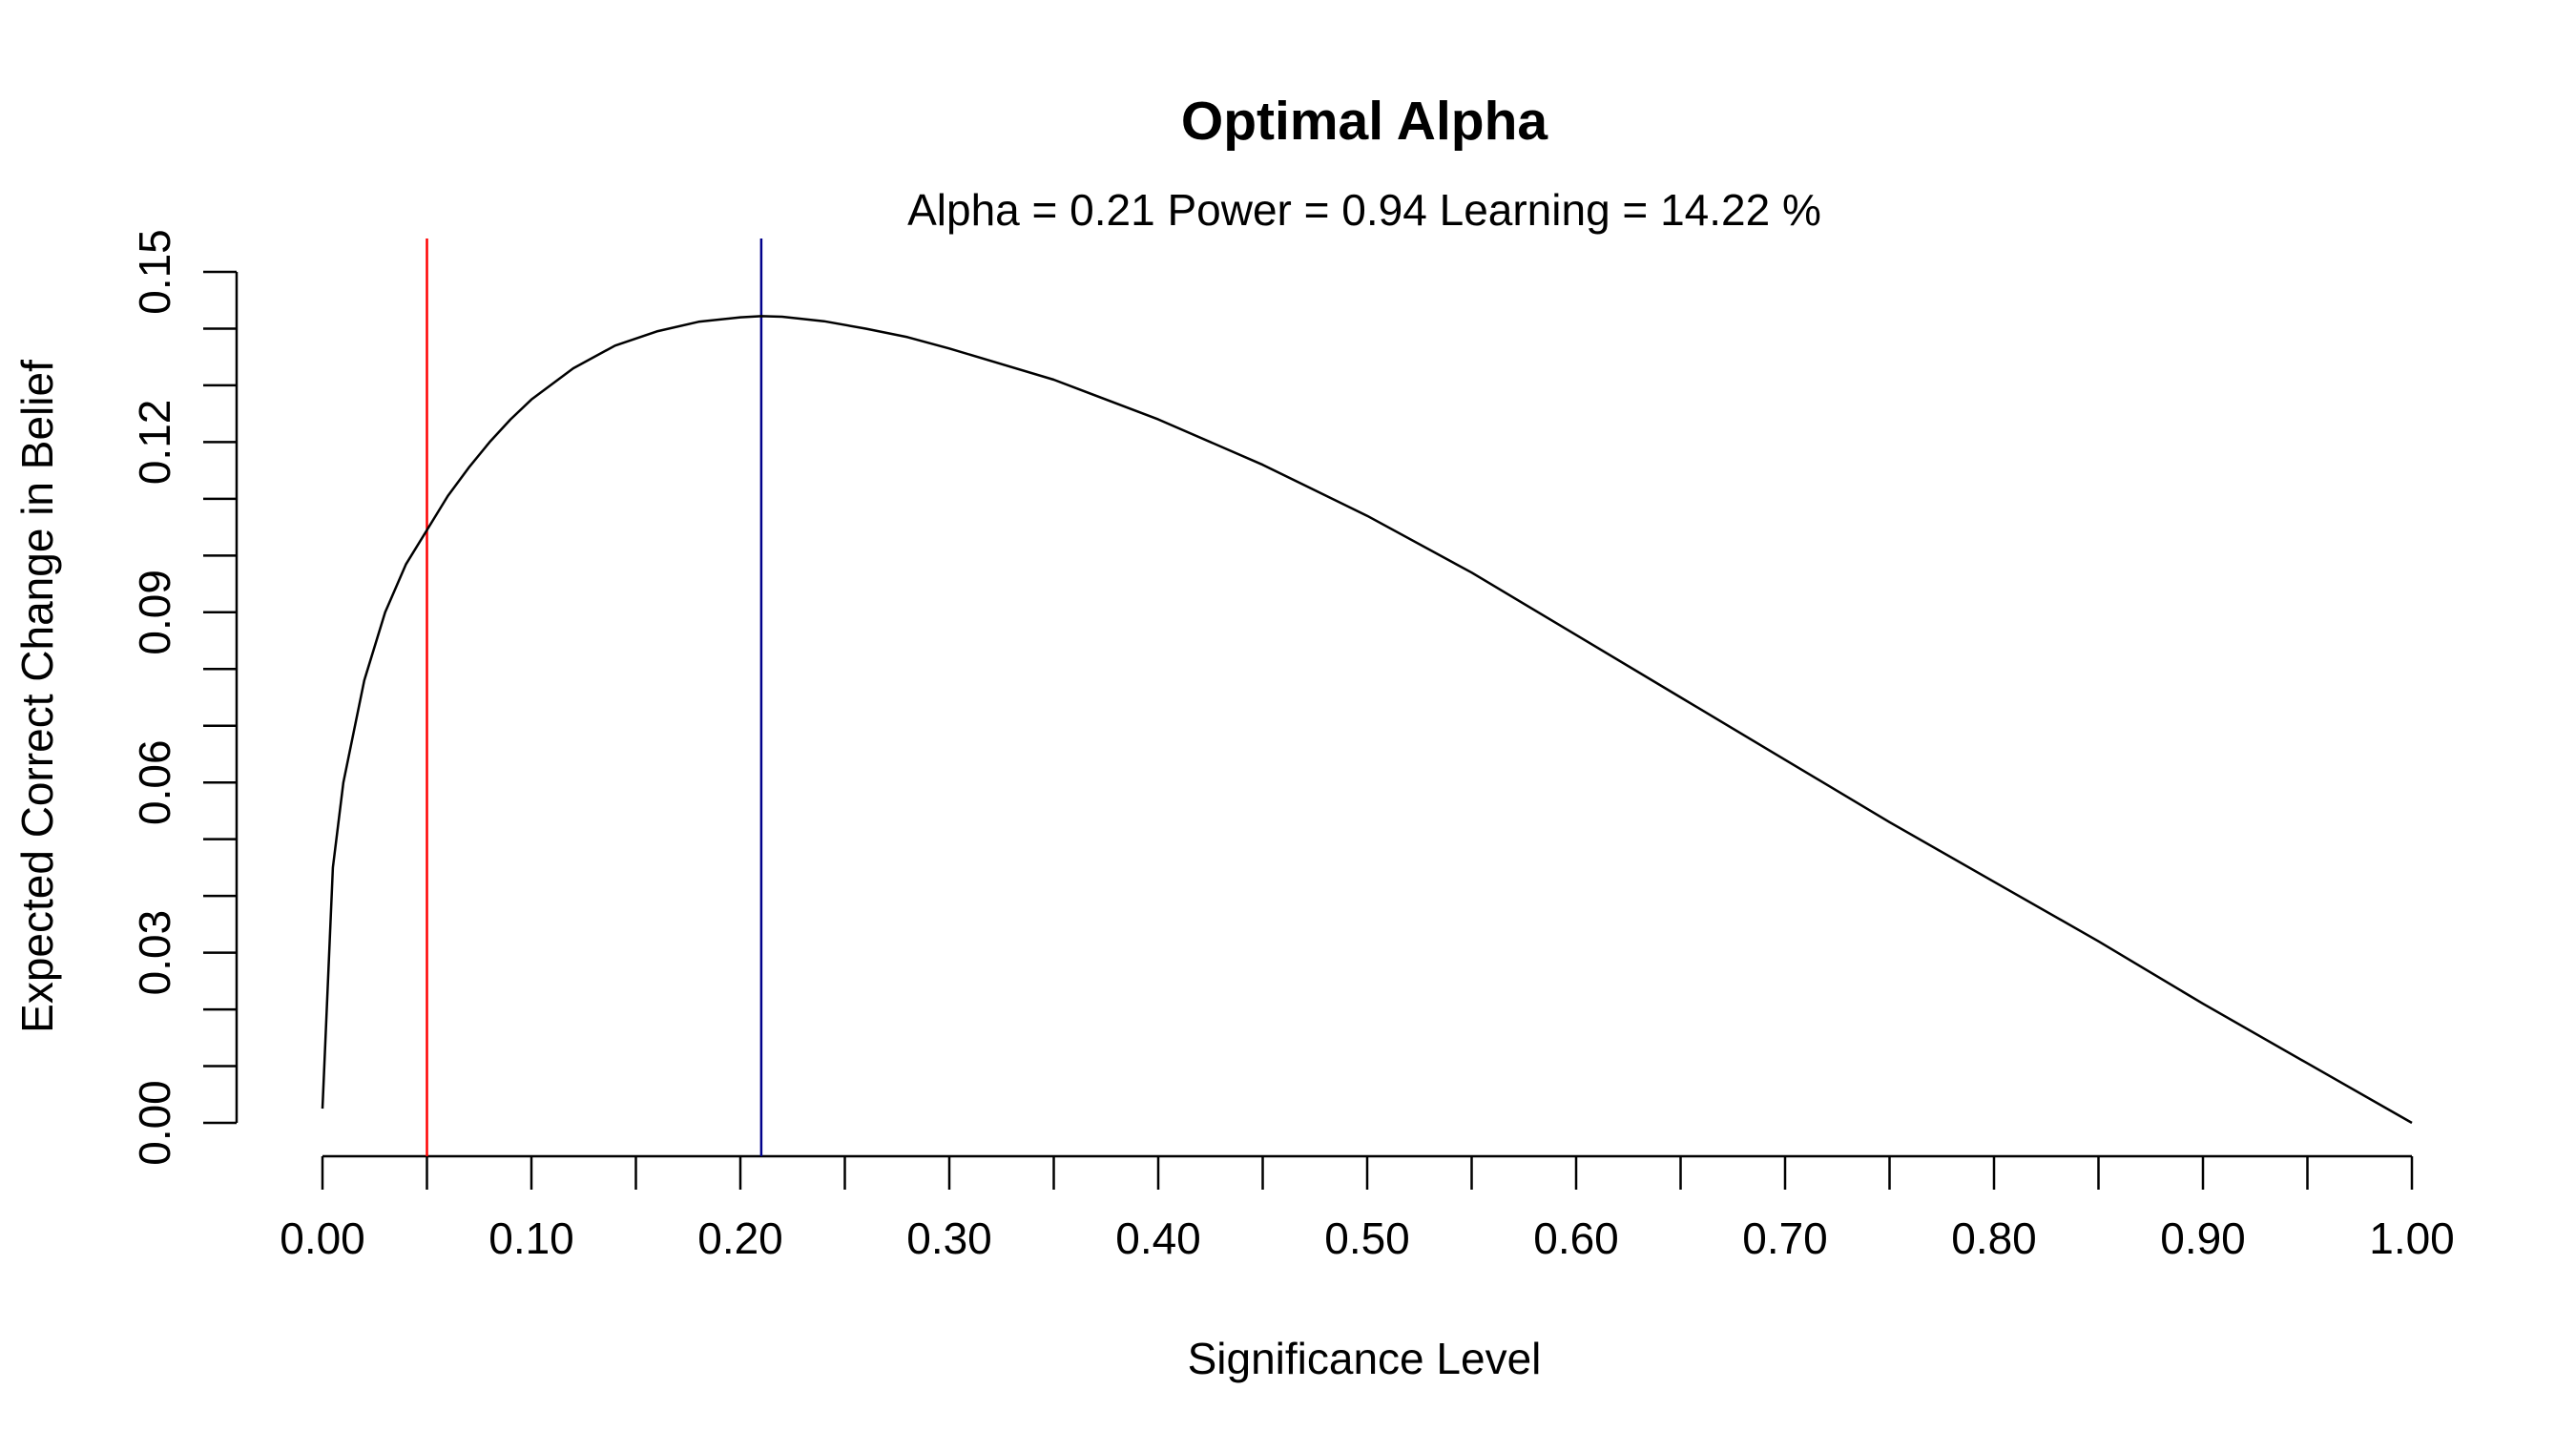  What do you see at coordinates (322, 1238) in the screenshot?
I see `x-tick-label: 0.00` at bounding box center [322, 1238].